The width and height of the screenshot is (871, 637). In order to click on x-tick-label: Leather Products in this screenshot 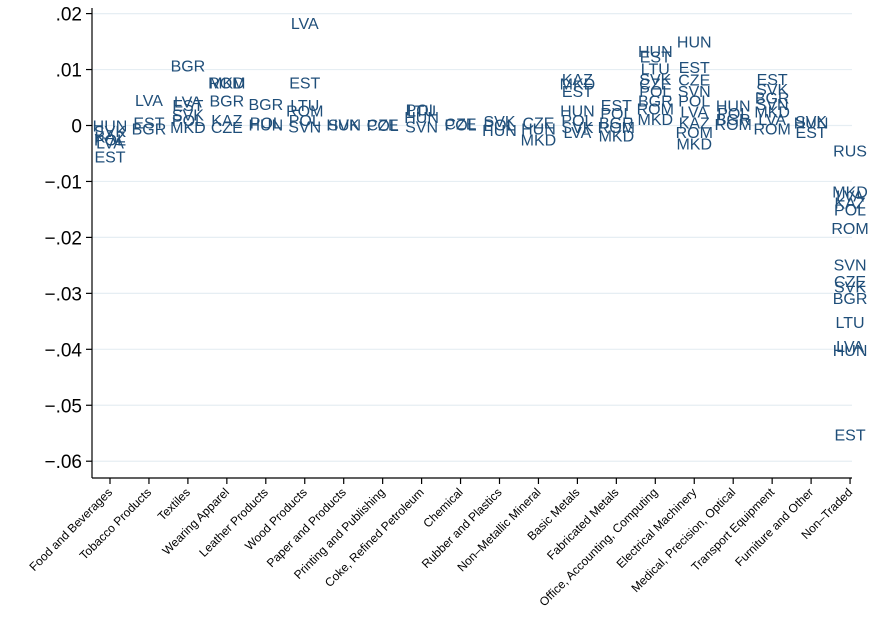, I will do `click(233, 522)`.